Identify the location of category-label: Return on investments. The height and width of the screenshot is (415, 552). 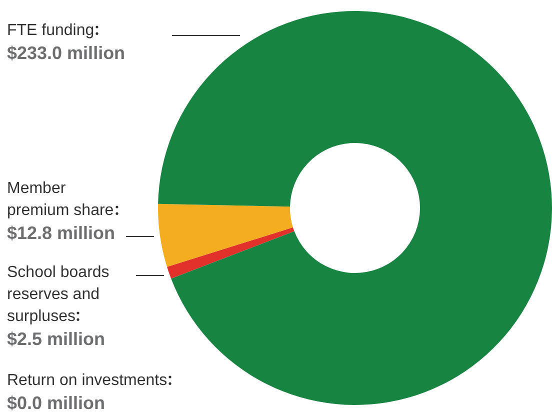
(87, 380).